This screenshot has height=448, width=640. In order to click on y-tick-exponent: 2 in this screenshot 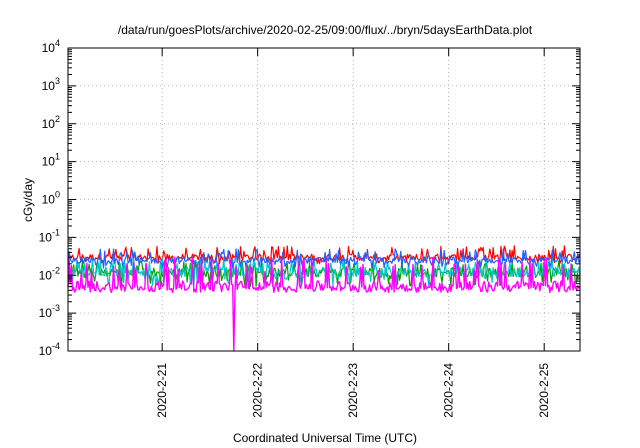, I will do `click(57, 119)`.